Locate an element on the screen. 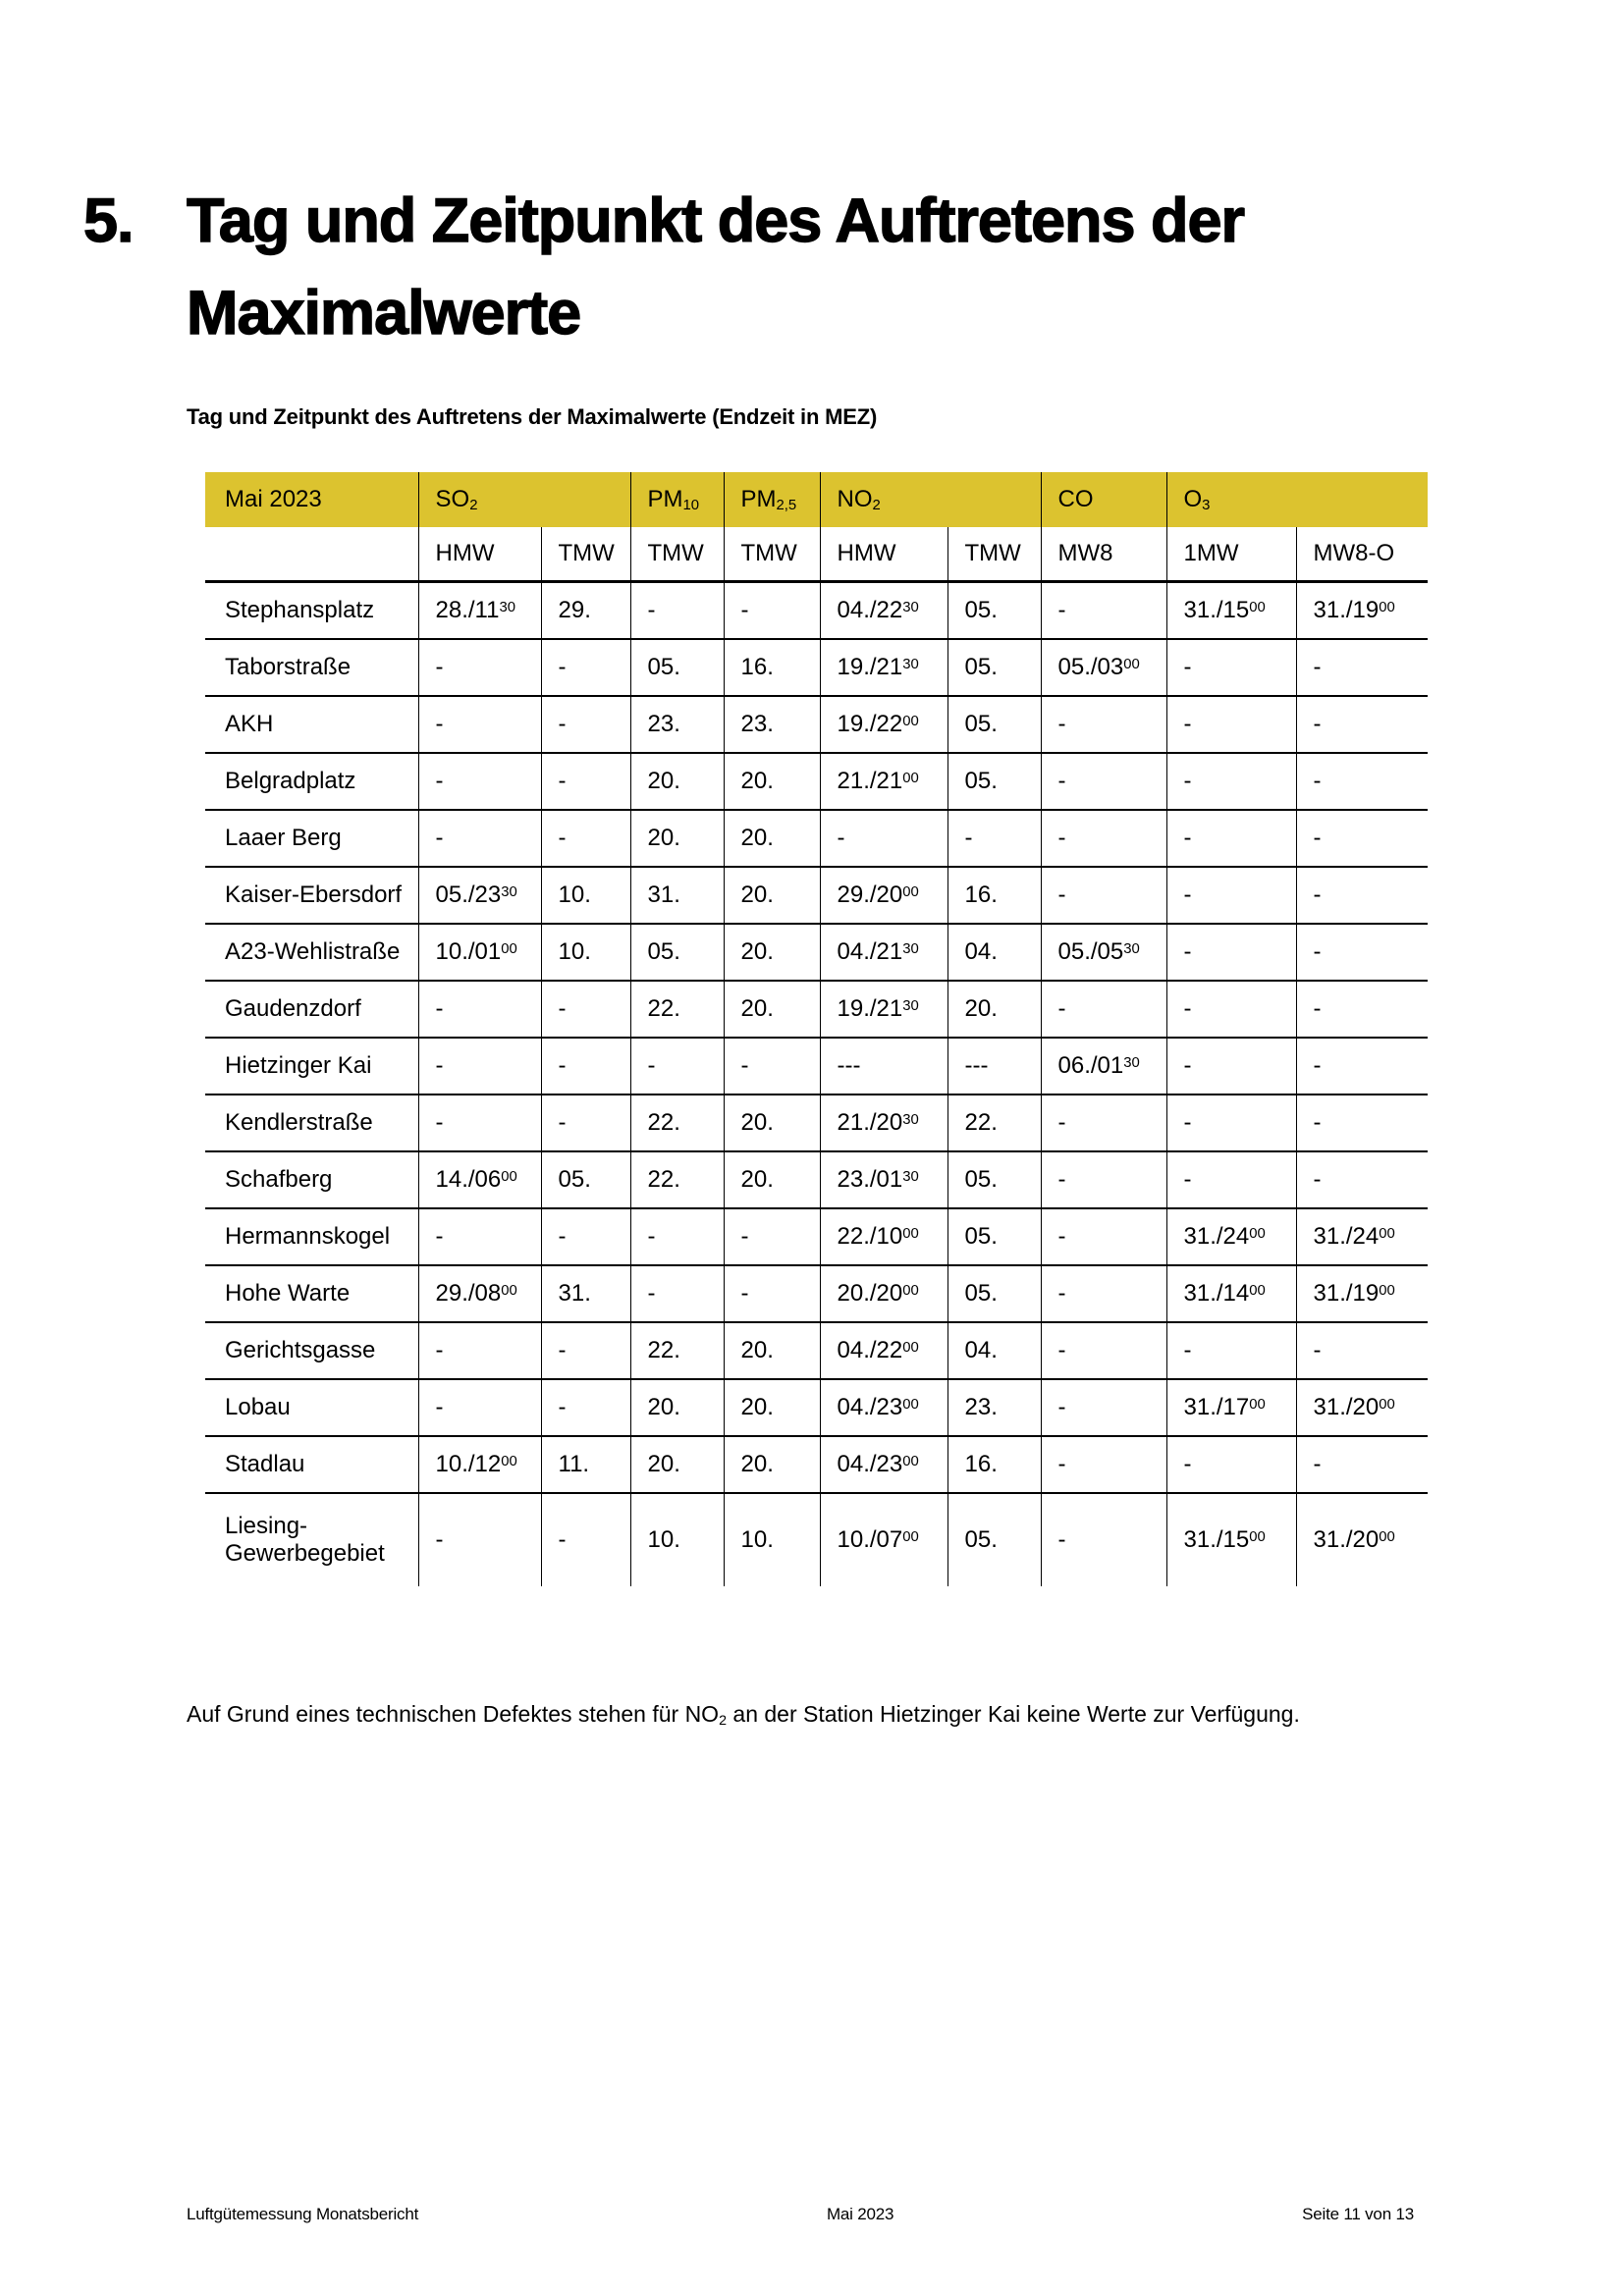 Image resolution: width=1624 pixels, height=2296 pixels. value-cell: 29. is located at coordinates (585, 610).